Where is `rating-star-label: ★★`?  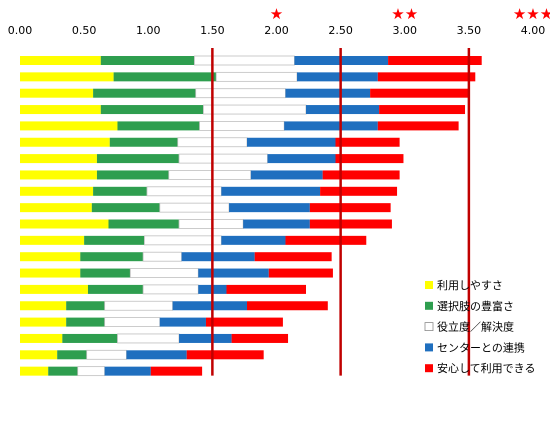 rating-star-label: ★★ is located at coordinates (404, 14).